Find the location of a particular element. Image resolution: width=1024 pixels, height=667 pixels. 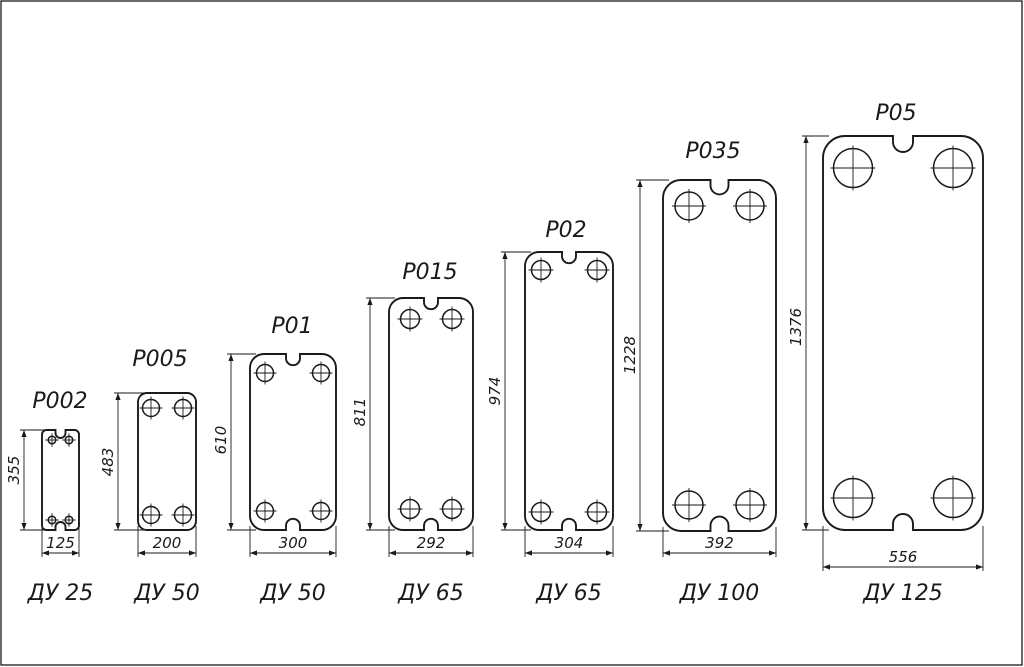

height-dimension-label: 355 is located at coordinates (14, 470).